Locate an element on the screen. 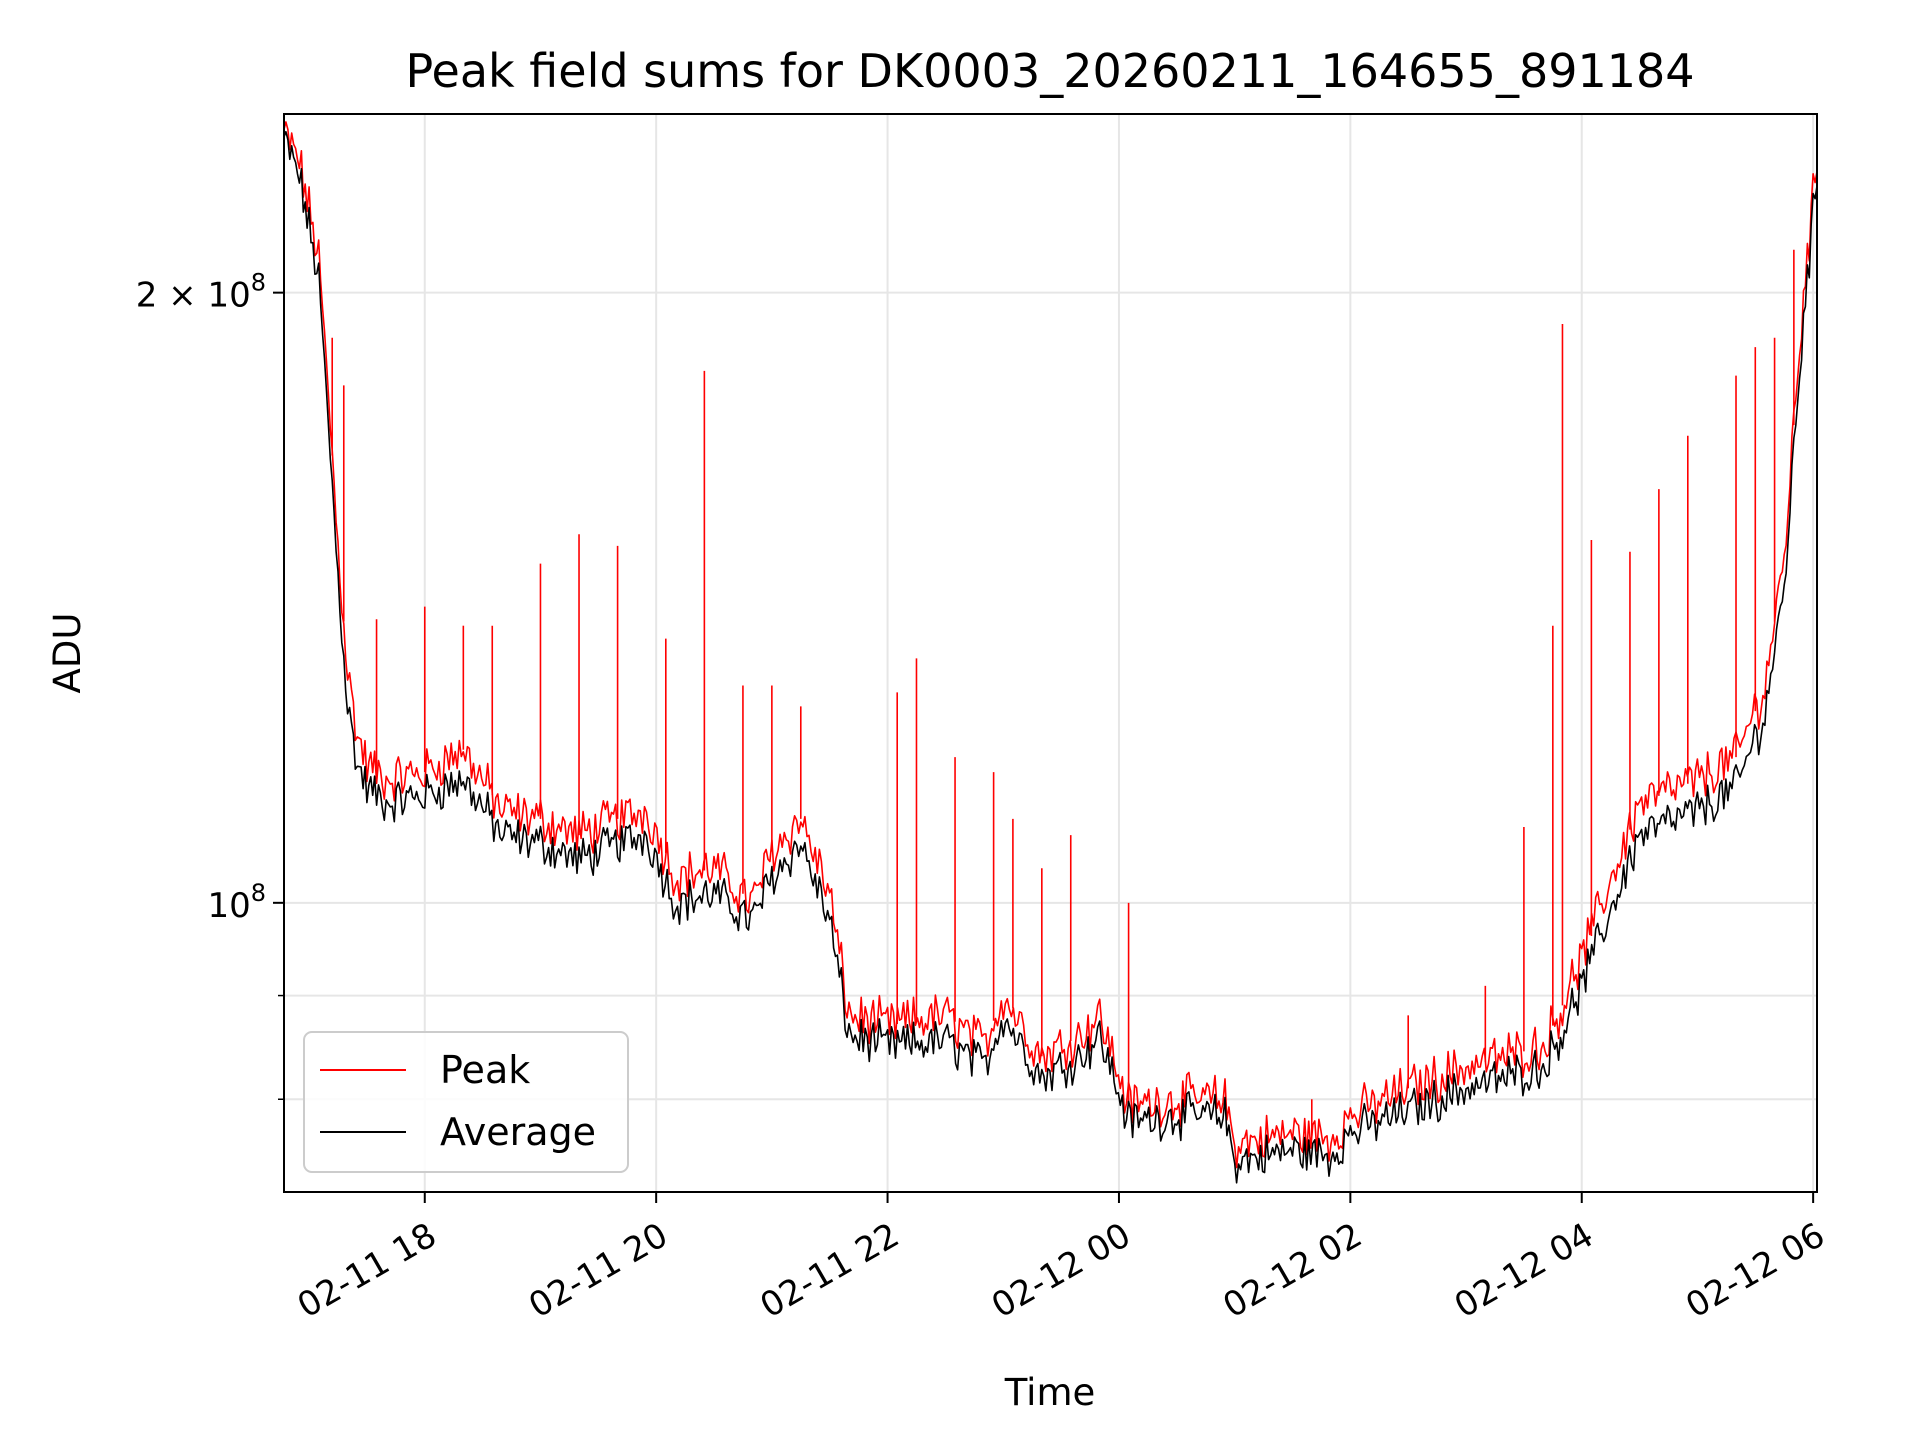 The height and width of the screenshot is (1440, 1920). y-axis-label: ADU is located at coordinates (67, 653).